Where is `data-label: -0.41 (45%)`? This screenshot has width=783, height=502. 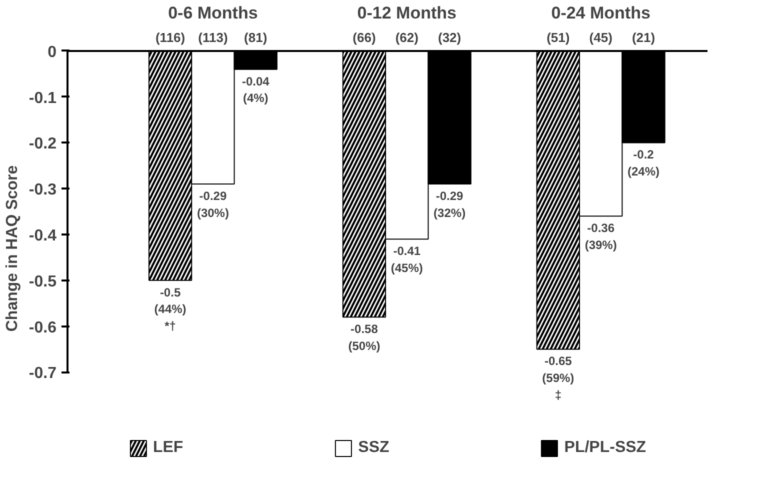 data-label: -0.41 (45%) is located at coordinates (406, 259).